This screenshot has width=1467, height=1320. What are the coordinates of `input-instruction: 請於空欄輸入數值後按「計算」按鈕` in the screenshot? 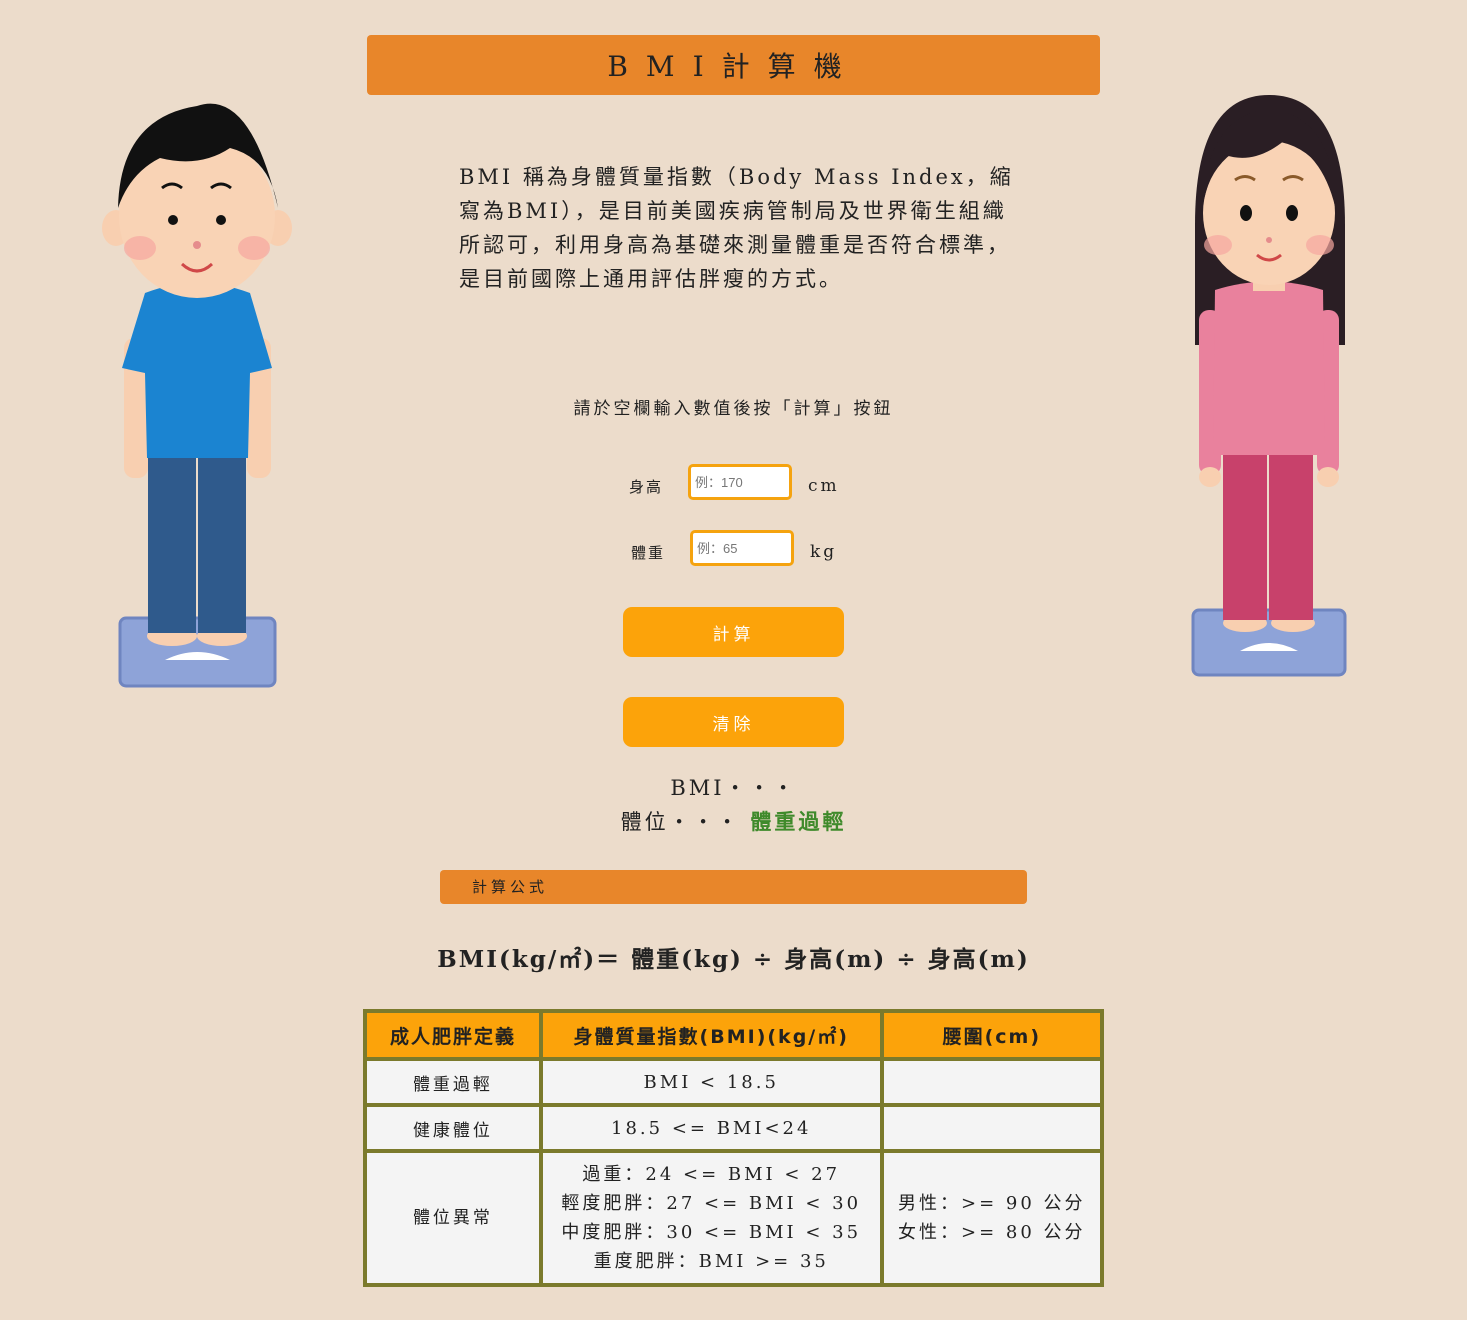 It's located at (733, 409).